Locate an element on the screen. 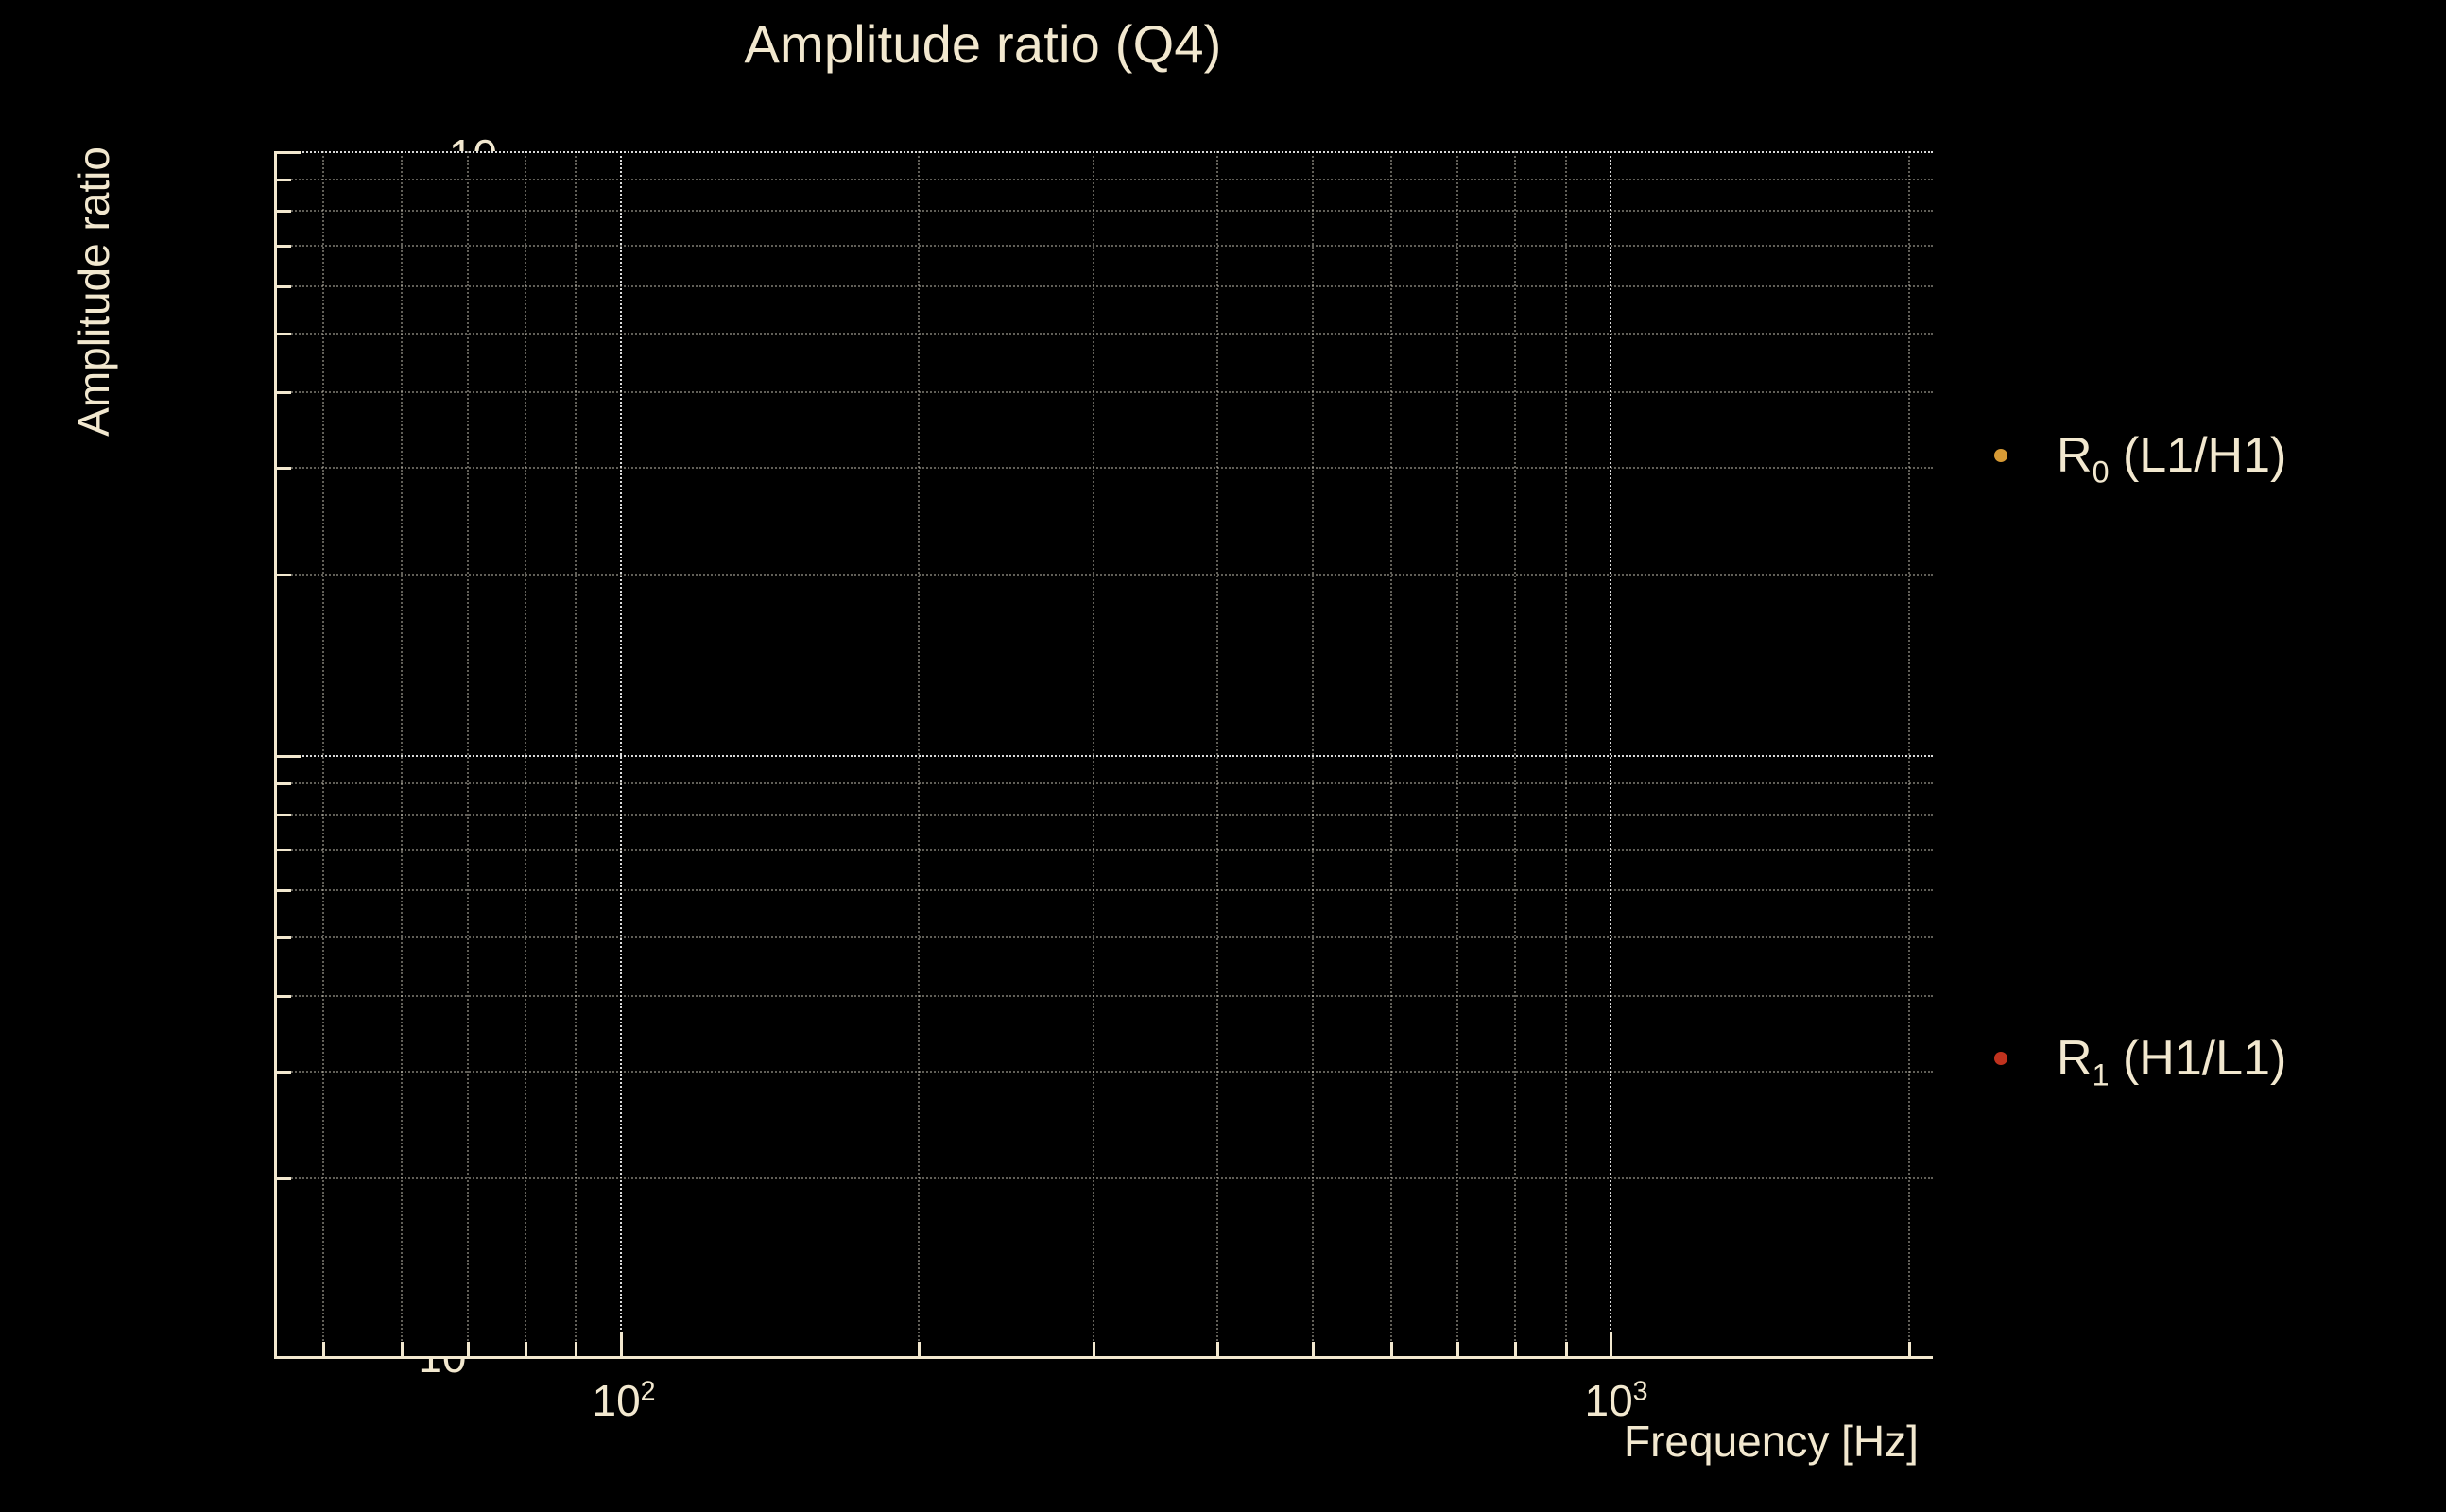 The height and width of the screenshot is (1512, 2446). legend-marker-r0-icon is located at coordinates (2001, 455).